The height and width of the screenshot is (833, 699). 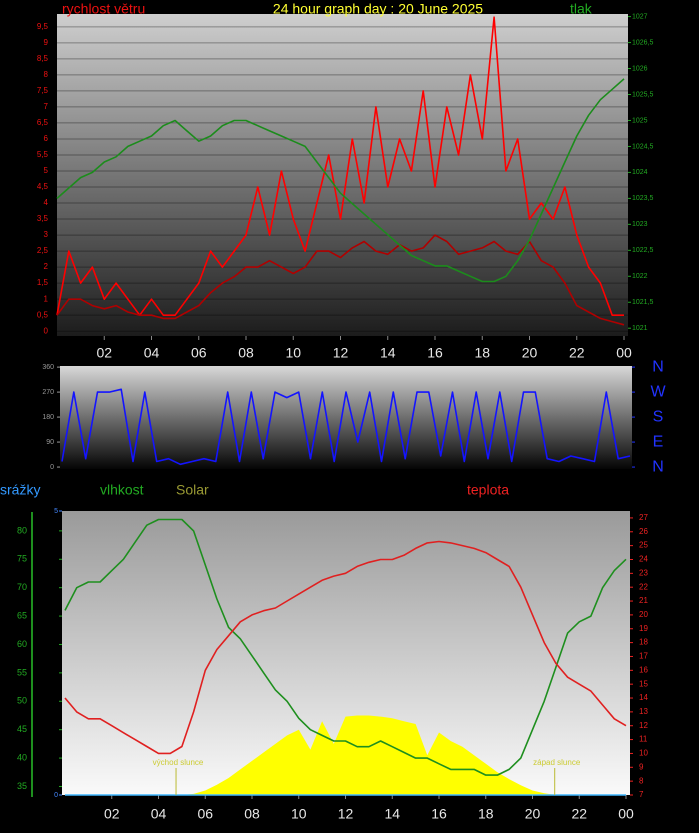 What do you see at coordinates (643, 725) in the screenshot?
I see `y2-tick-label: 12` at bounding box center [643, 725].